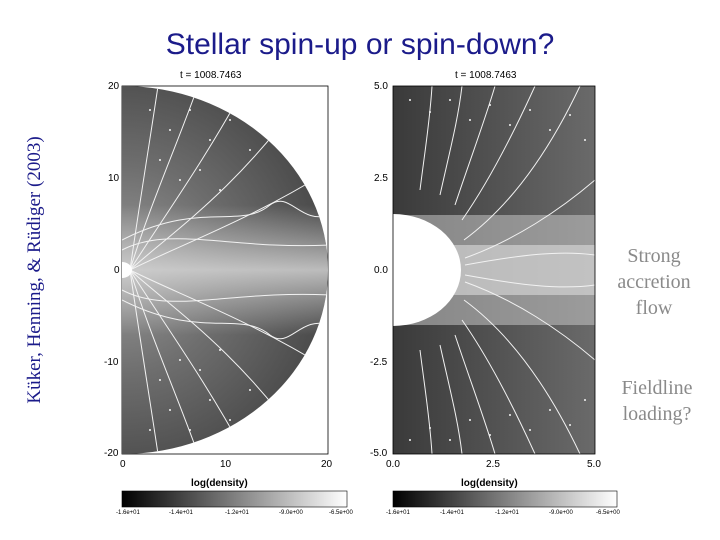 This screenshot has height=540, width=720. Describe the element at coordinates (654, 308) in the screenshot. I see `note-line: flow` at that location.